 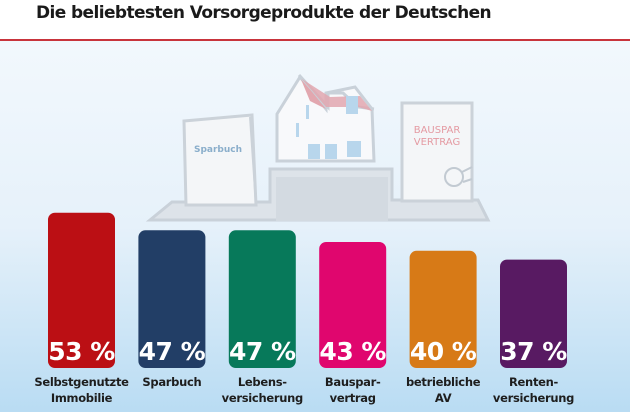 What do you see at coordinates (81, 351) in the screenshot?
I see `value-label: 53 %` at bounding box center [81, 351].